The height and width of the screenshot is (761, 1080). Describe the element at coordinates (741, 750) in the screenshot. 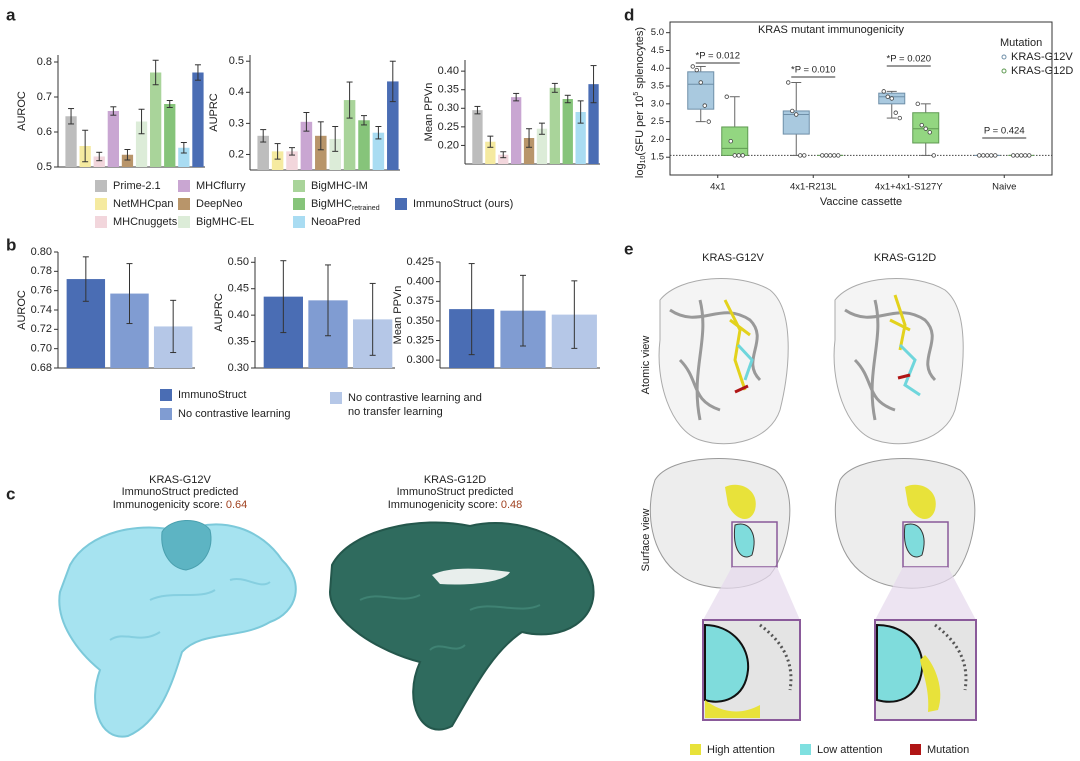

I see `legend-label: High attention` at that location.